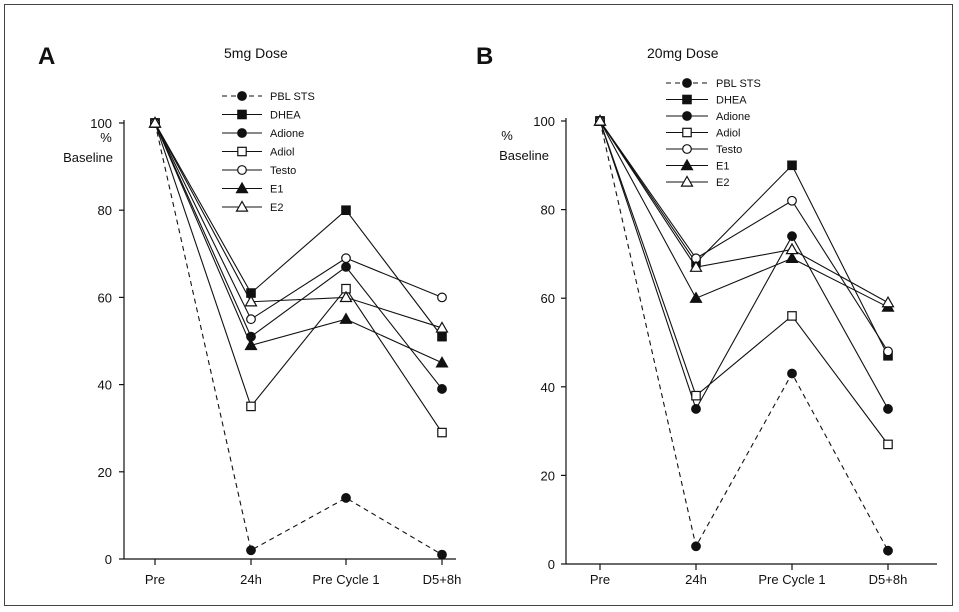 Image resolution: width=959 pixels, height=612 pixels. Describe the element at coordinates (88, 157) in the screenshot. I see `panel-a-ylabel-line2: Baseline` at that location.